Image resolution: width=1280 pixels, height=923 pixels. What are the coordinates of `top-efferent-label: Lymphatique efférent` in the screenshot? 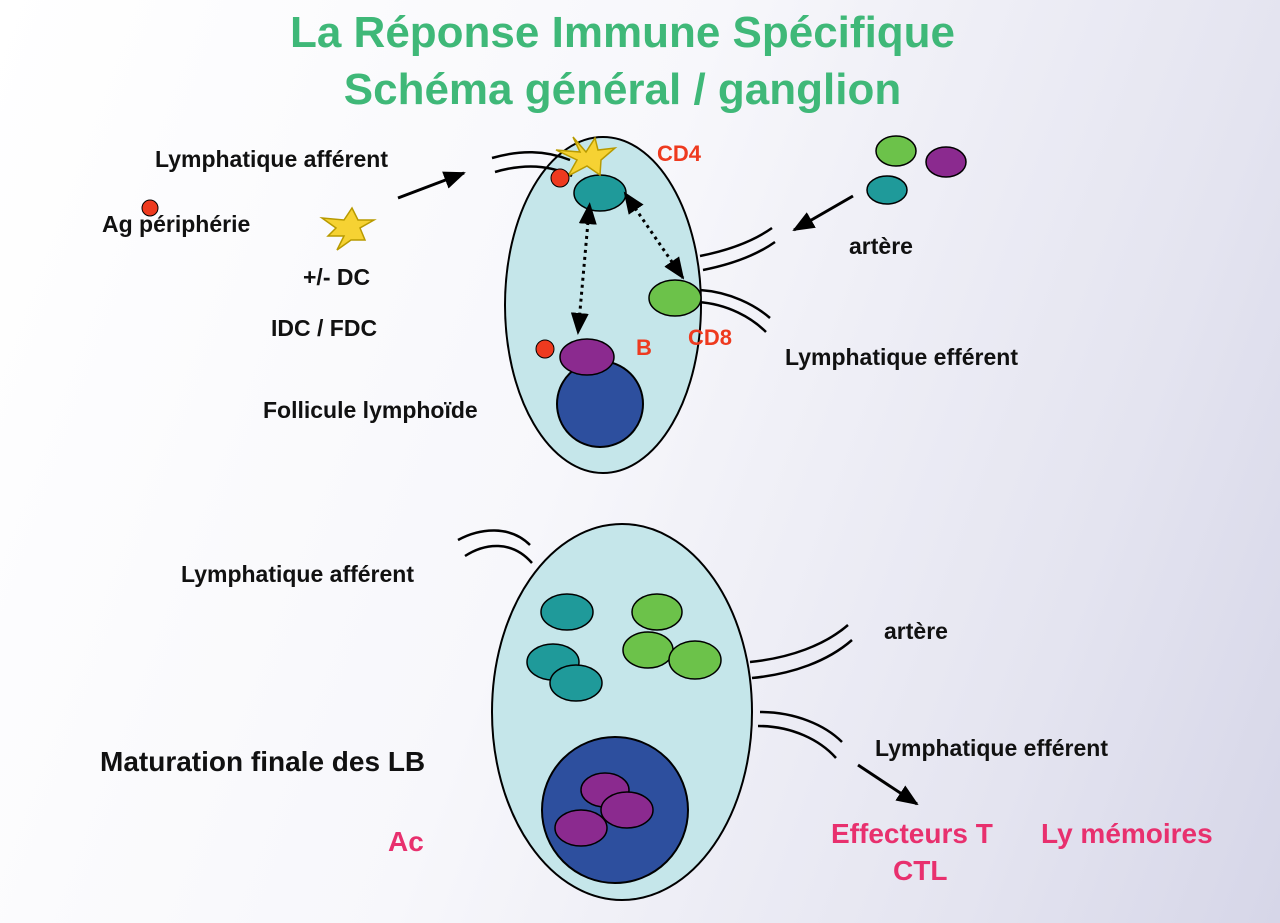 It's located at (902, 357).